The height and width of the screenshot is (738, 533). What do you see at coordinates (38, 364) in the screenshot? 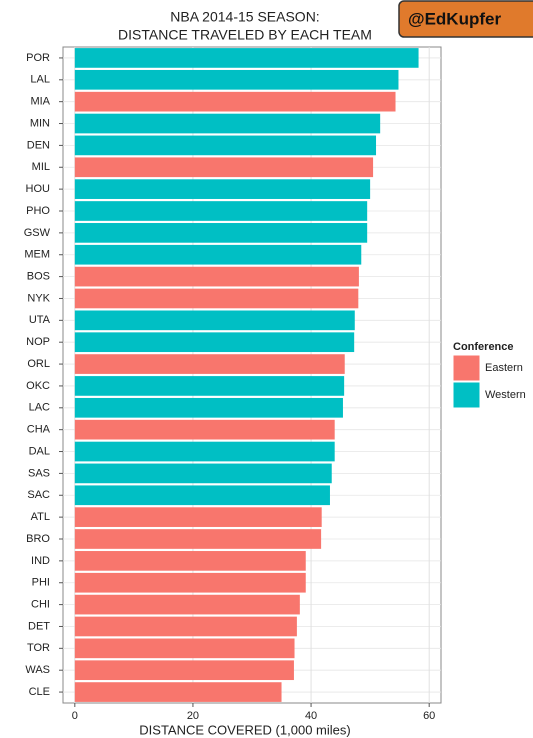
I see `y-tick-label: ORL` at bounding box center [38, 364].